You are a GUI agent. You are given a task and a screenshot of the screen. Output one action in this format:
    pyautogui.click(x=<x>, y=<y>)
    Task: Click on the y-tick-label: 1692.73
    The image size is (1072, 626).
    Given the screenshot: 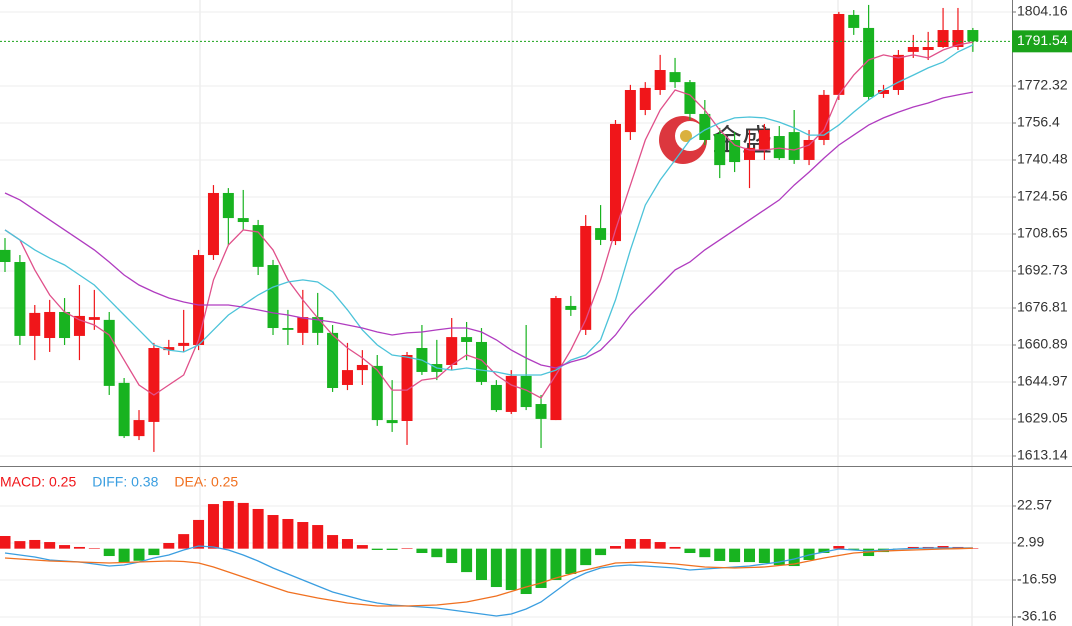 What is the action you would take?
    pyautogui.click(x=1042, y=270)
    